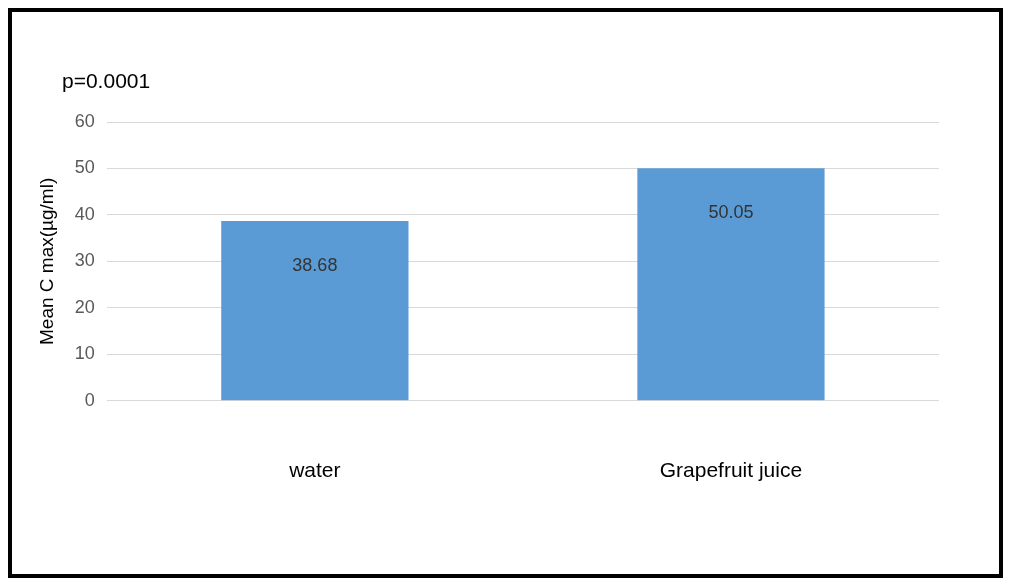  Describe the element at coordinates (315, 265) in the screenshot. I see `data-label: 38.68` at that location.